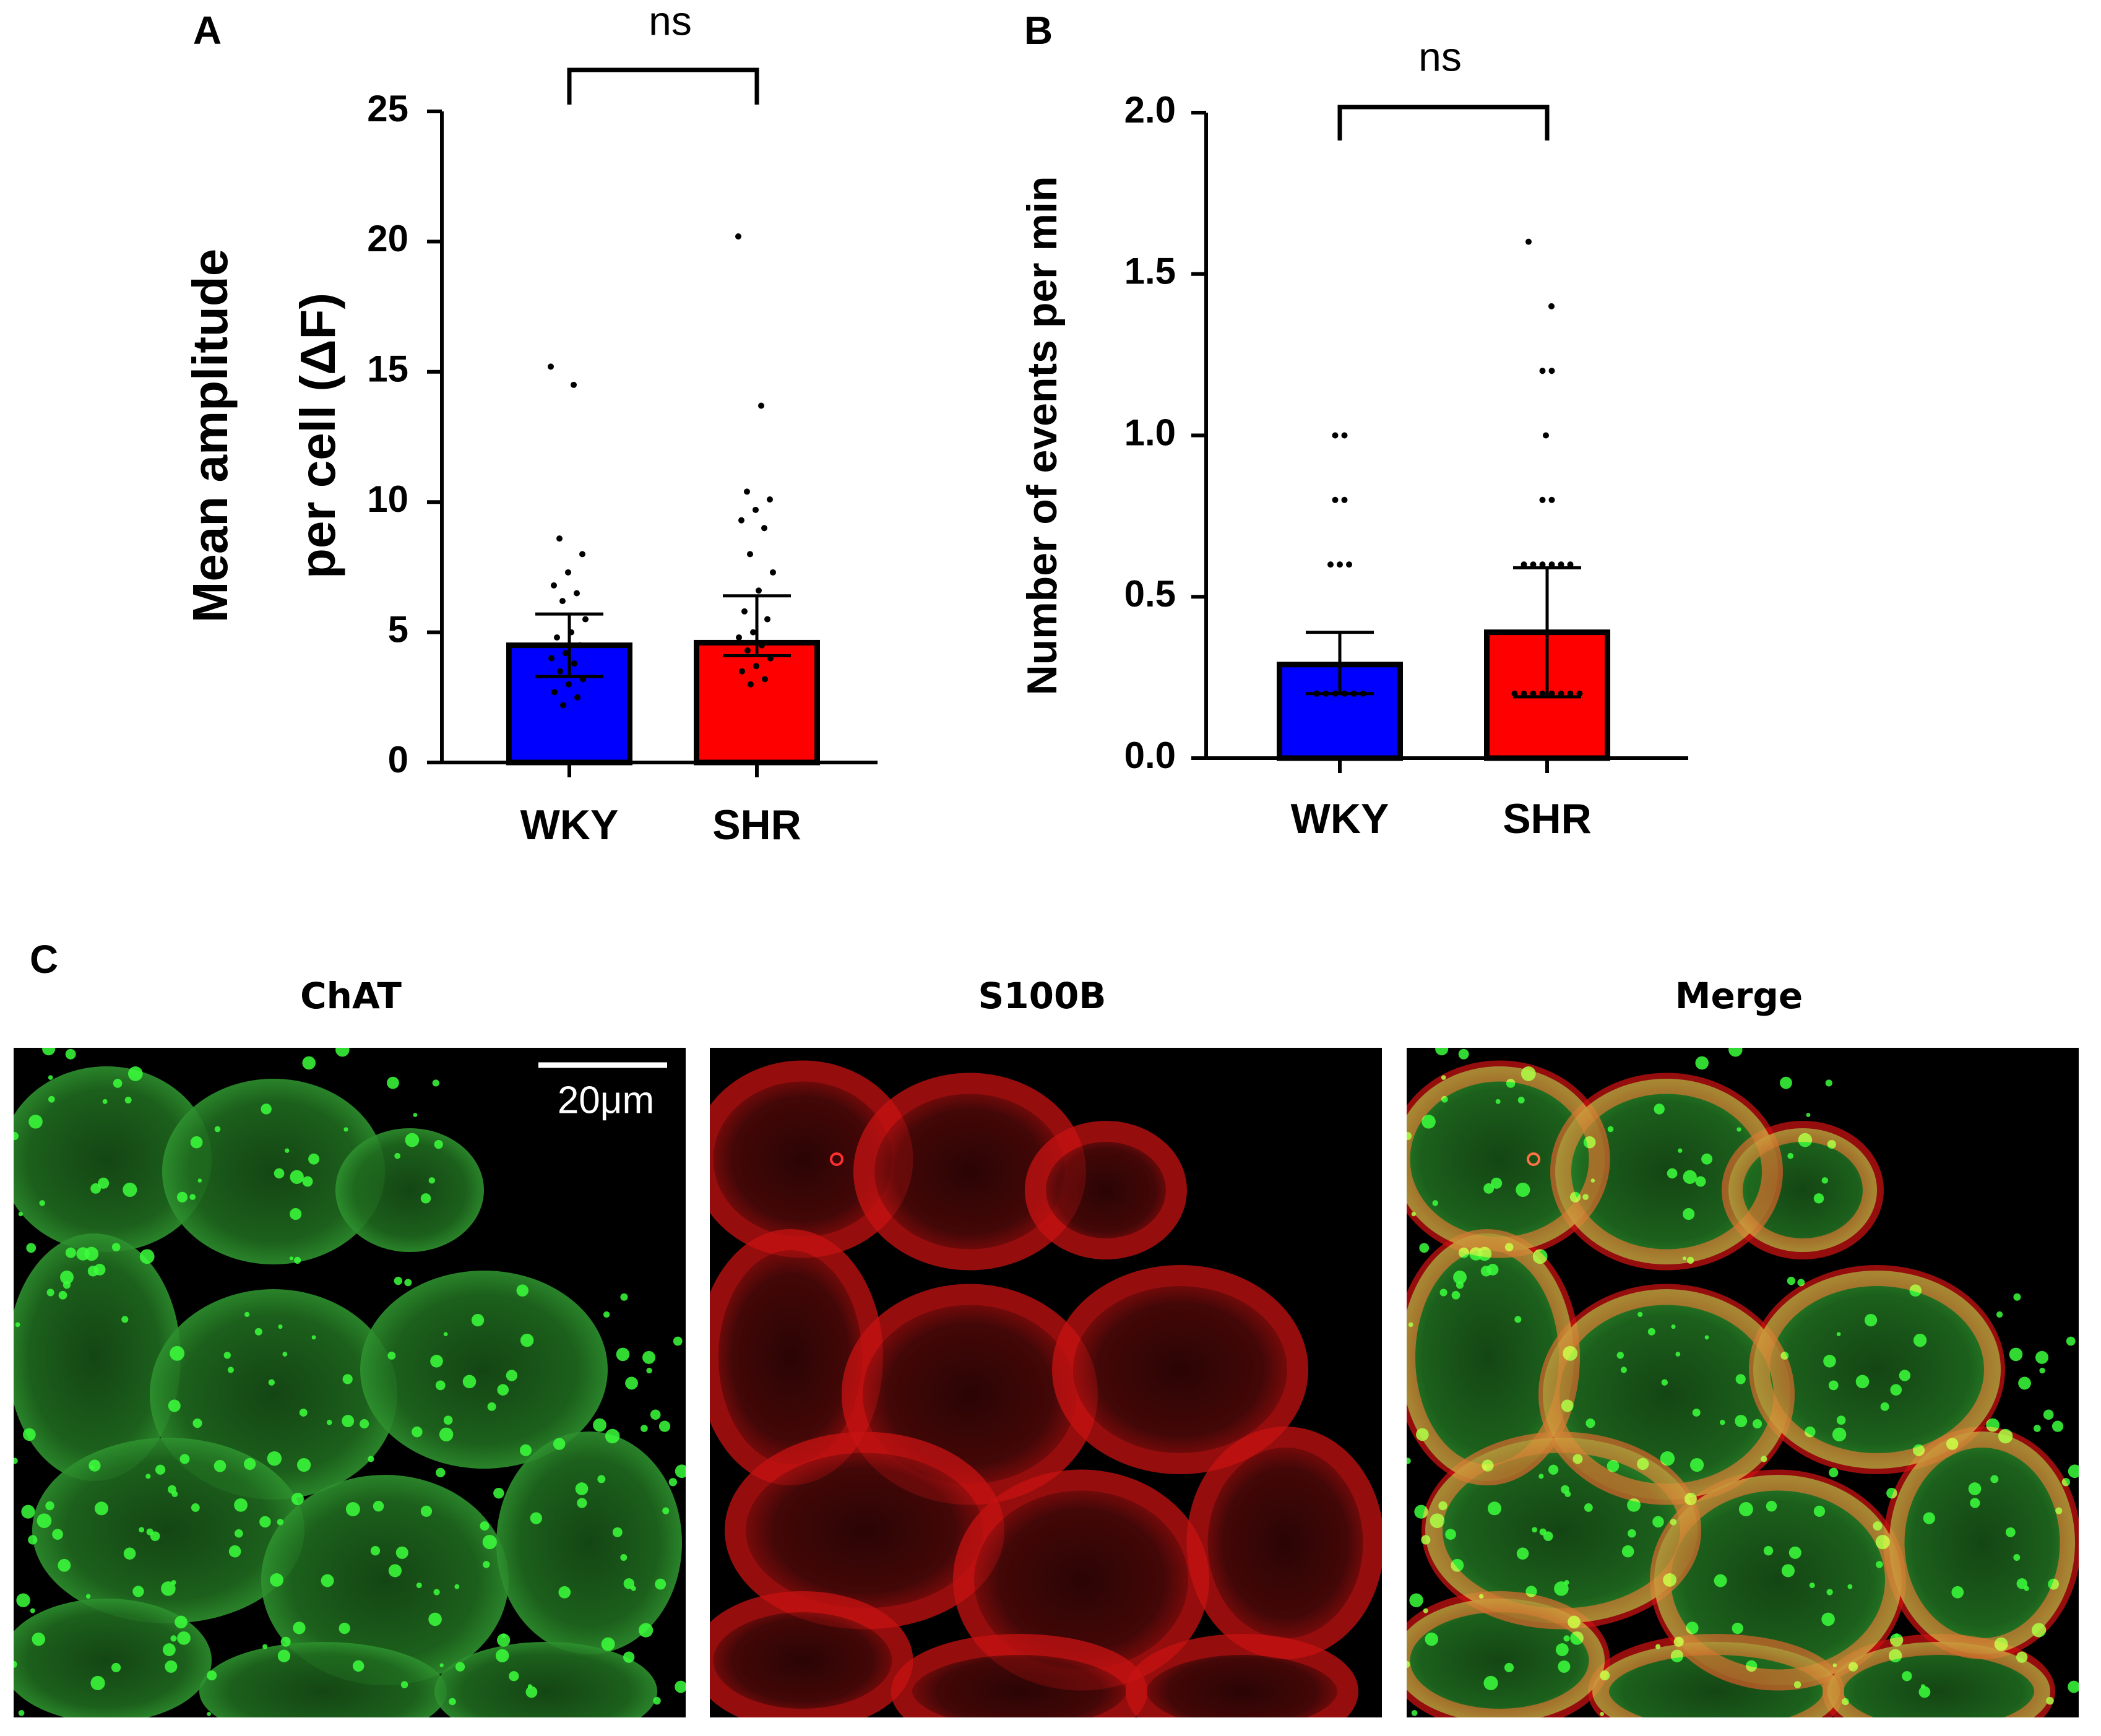  Describe the element at coordinates (1739, 996) in the screenshot. I see `image-label: Merge` at that location.